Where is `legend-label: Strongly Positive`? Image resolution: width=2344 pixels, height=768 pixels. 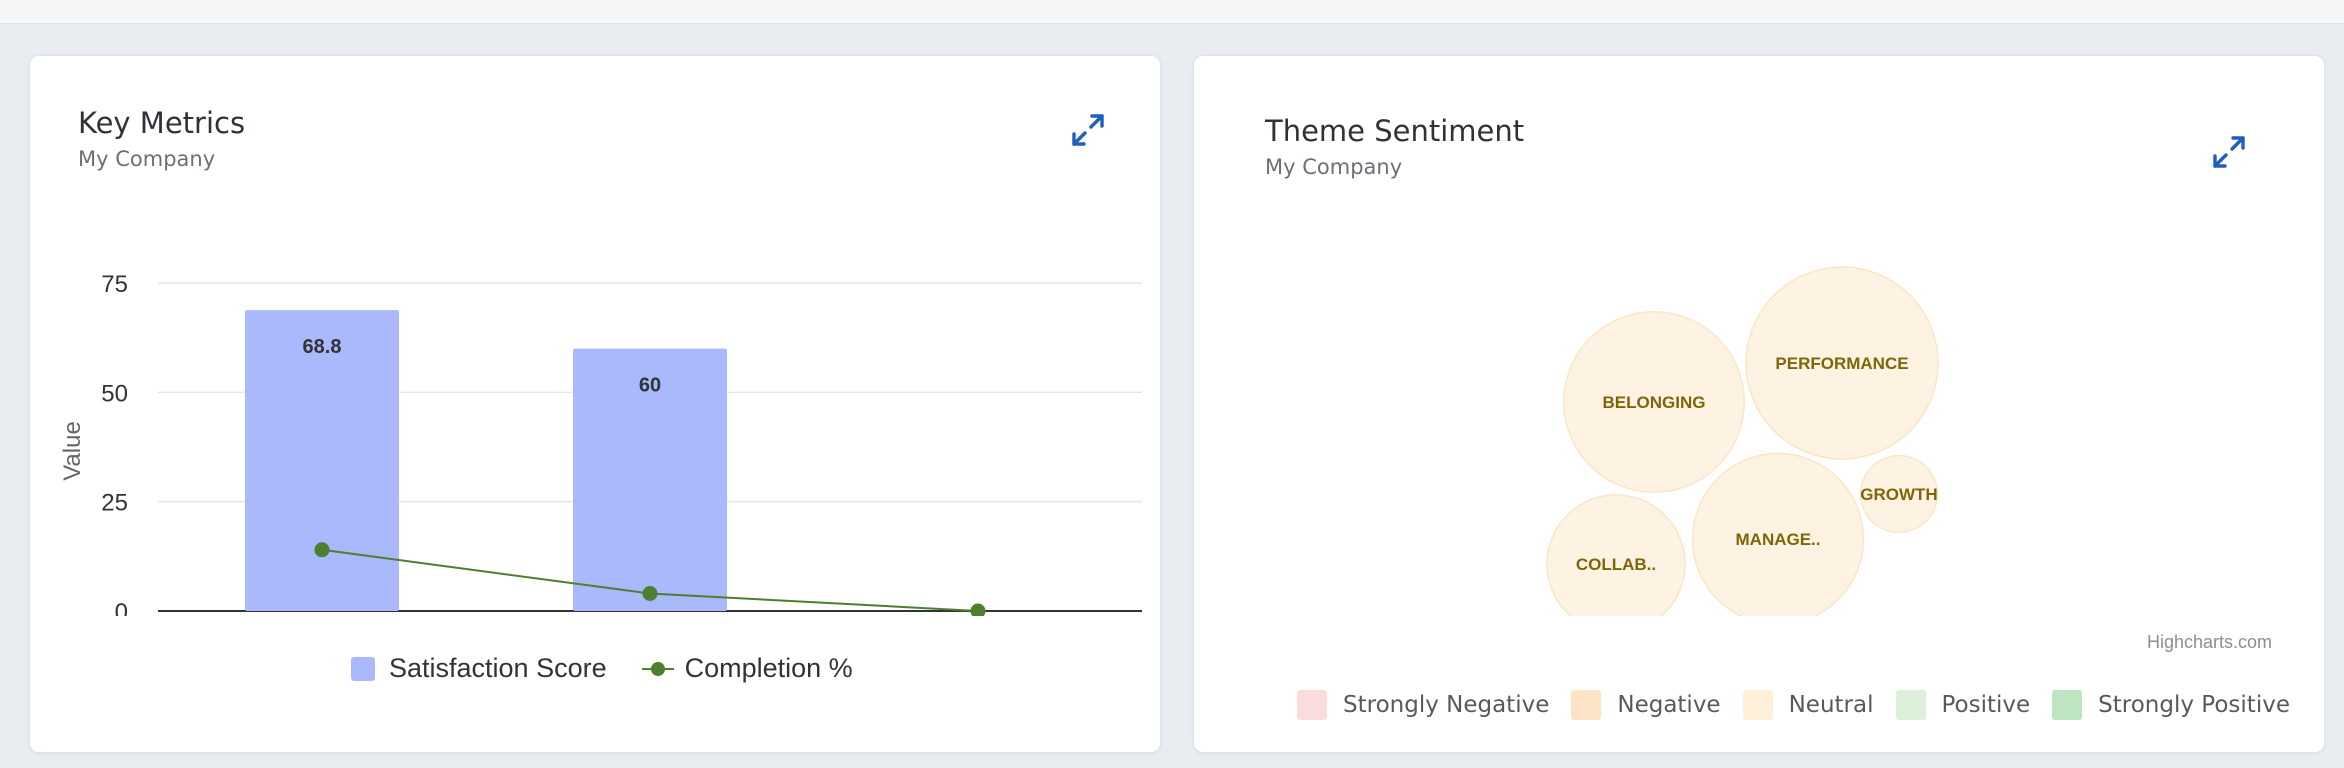
legend-label: Strongly Positive is located at coordinates (2194, 705).